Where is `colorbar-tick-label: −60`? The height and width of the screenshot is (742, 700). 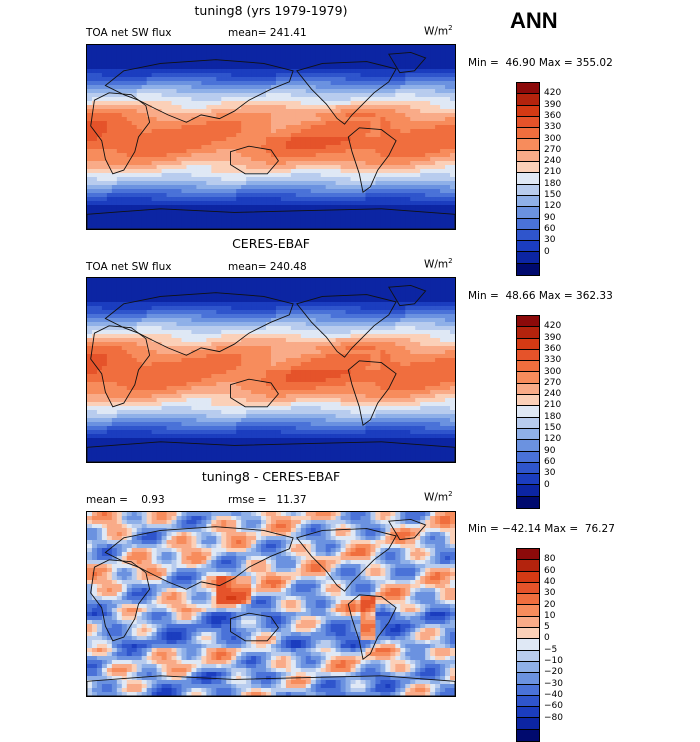 colorbar-tick-label: −60 is located at coordinates (553, 706).